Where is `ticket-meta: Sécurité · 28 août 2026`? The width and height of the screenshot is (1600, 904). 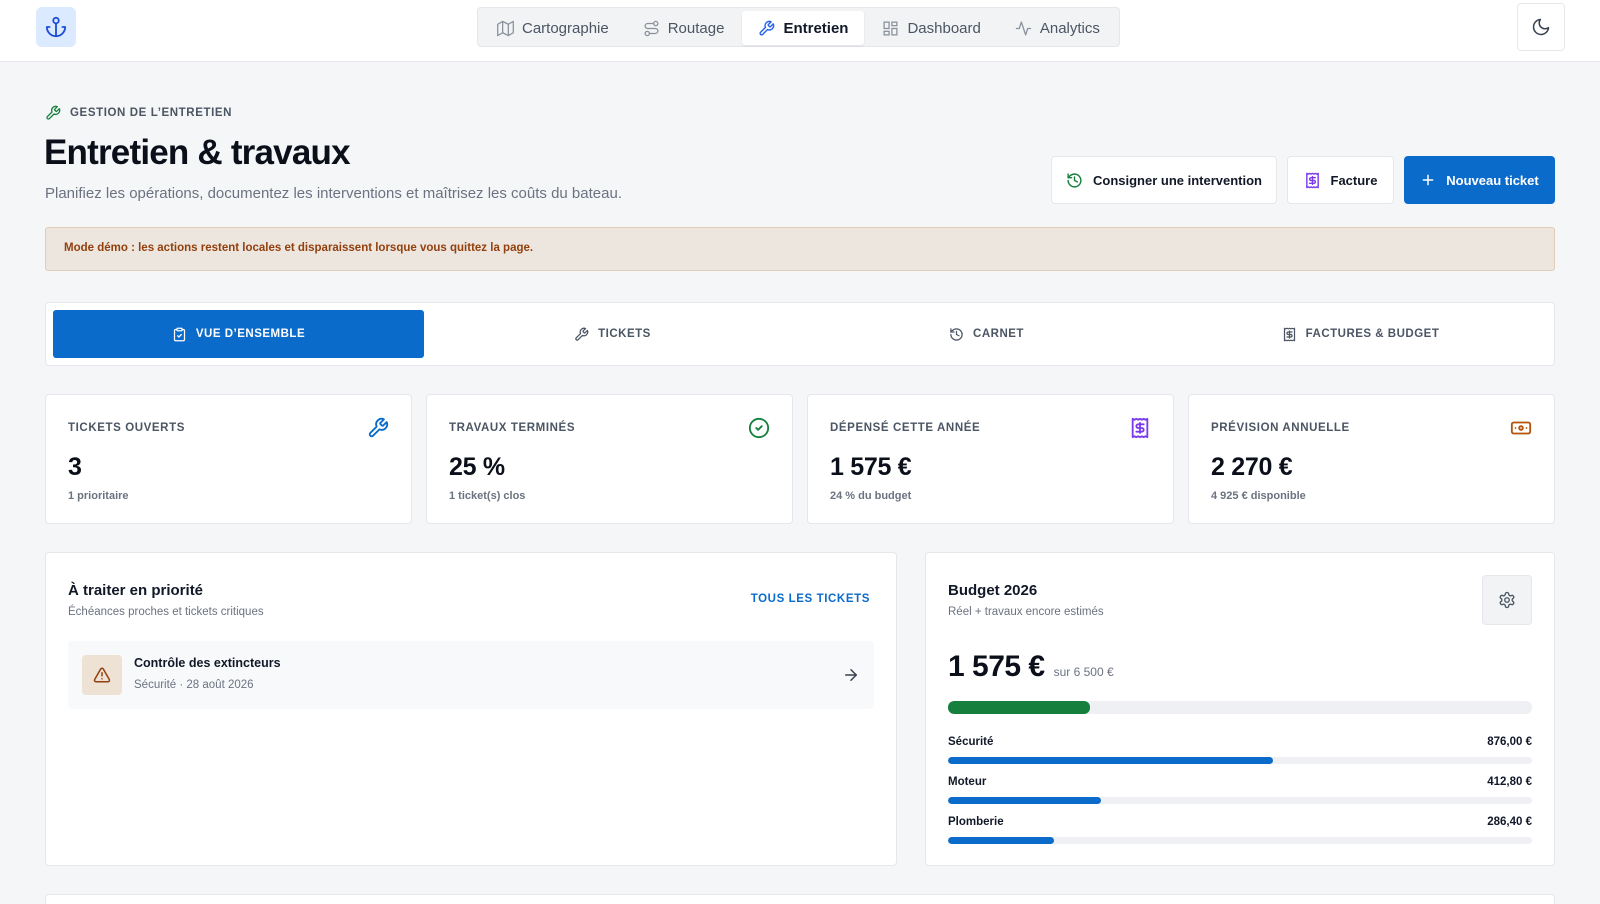 ticket-meta: Sécurité · 28 août 2026 is located at coordinates (194, 685).